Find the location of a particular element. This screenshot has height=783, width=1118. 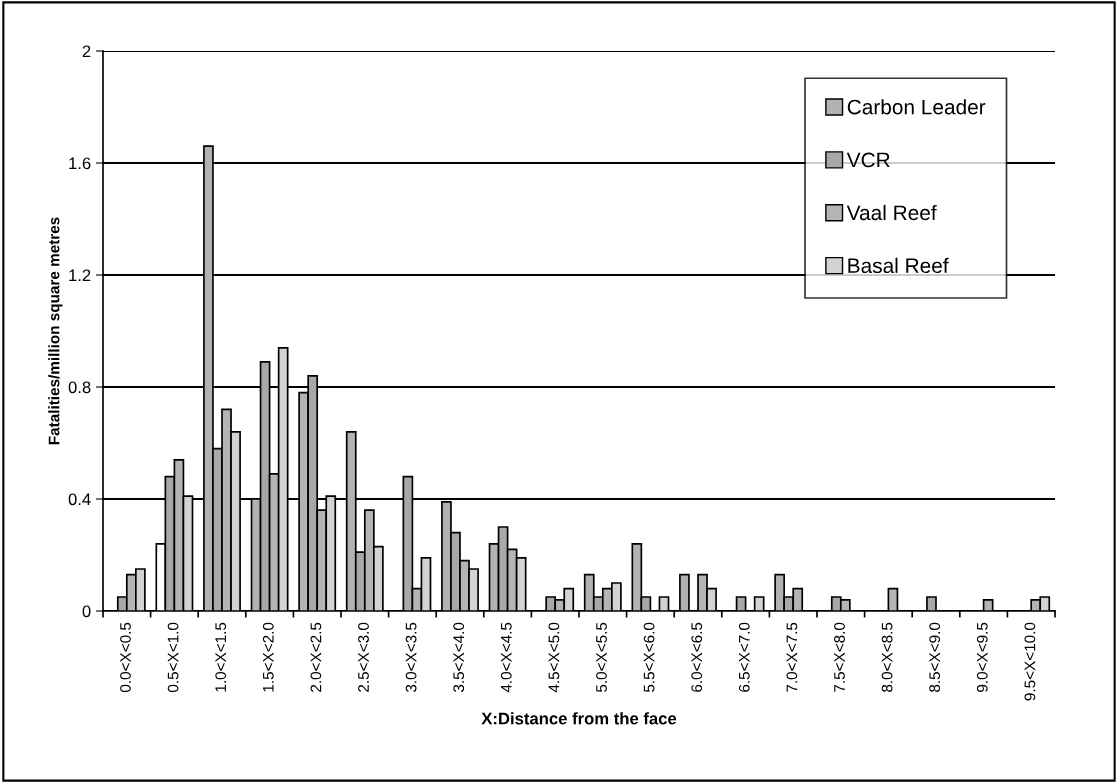

y-tick-label: 0.4 is located at coordinates (79, 499).